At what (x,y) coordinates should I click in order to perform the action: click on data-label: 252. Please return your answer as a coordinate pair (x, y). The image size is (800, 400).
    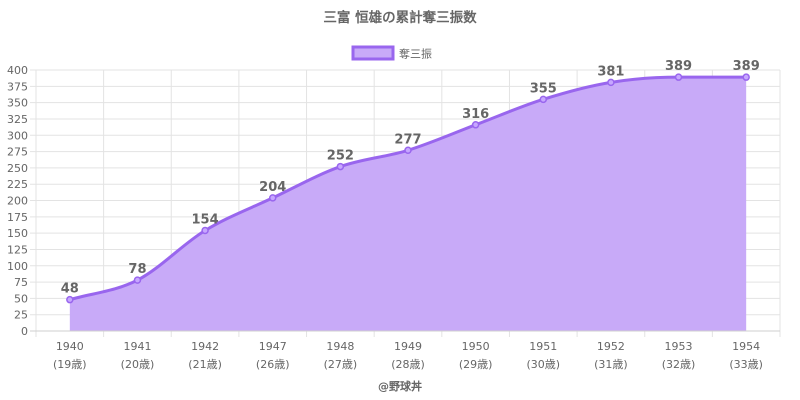
    Looking at the image, I should click on (340, 156).